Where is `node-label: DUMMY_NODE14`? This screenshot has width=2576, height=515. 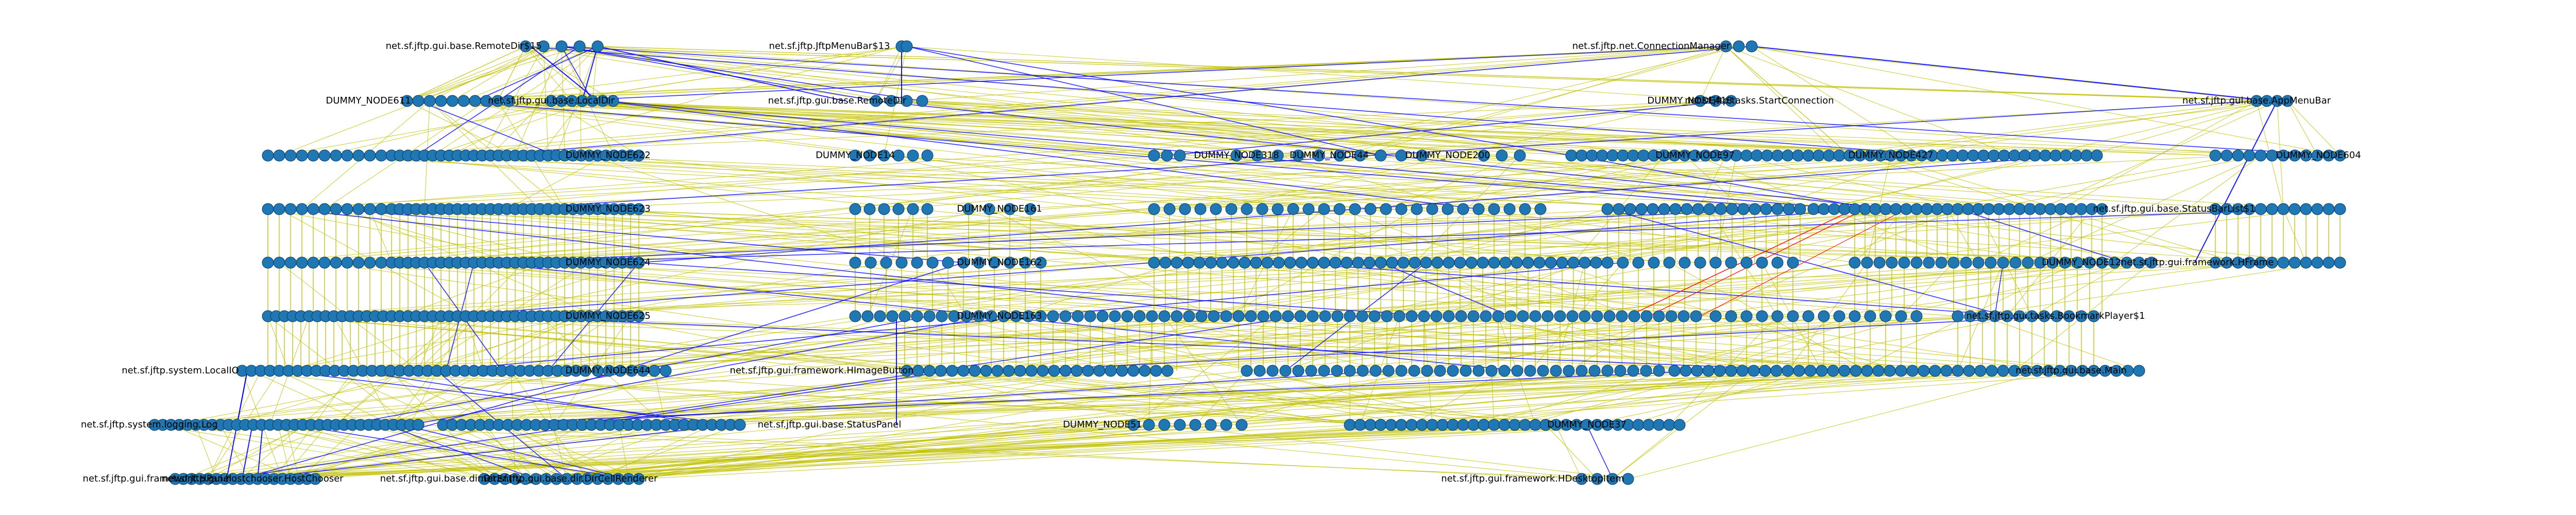
node-label: DUMMY_NODE14 is located at coordinates (856, 155).